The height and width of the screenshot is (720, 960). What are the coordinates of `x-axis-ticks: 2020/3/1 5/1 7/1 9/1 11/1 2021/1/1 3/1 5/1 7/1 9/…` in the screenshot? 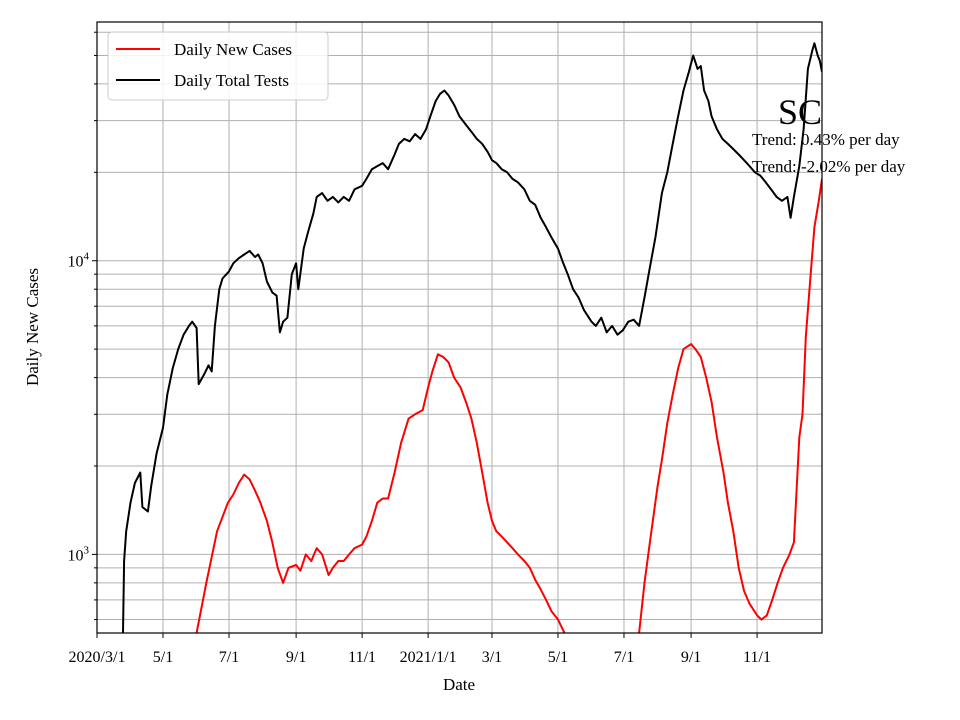 It's located at (420, 649).